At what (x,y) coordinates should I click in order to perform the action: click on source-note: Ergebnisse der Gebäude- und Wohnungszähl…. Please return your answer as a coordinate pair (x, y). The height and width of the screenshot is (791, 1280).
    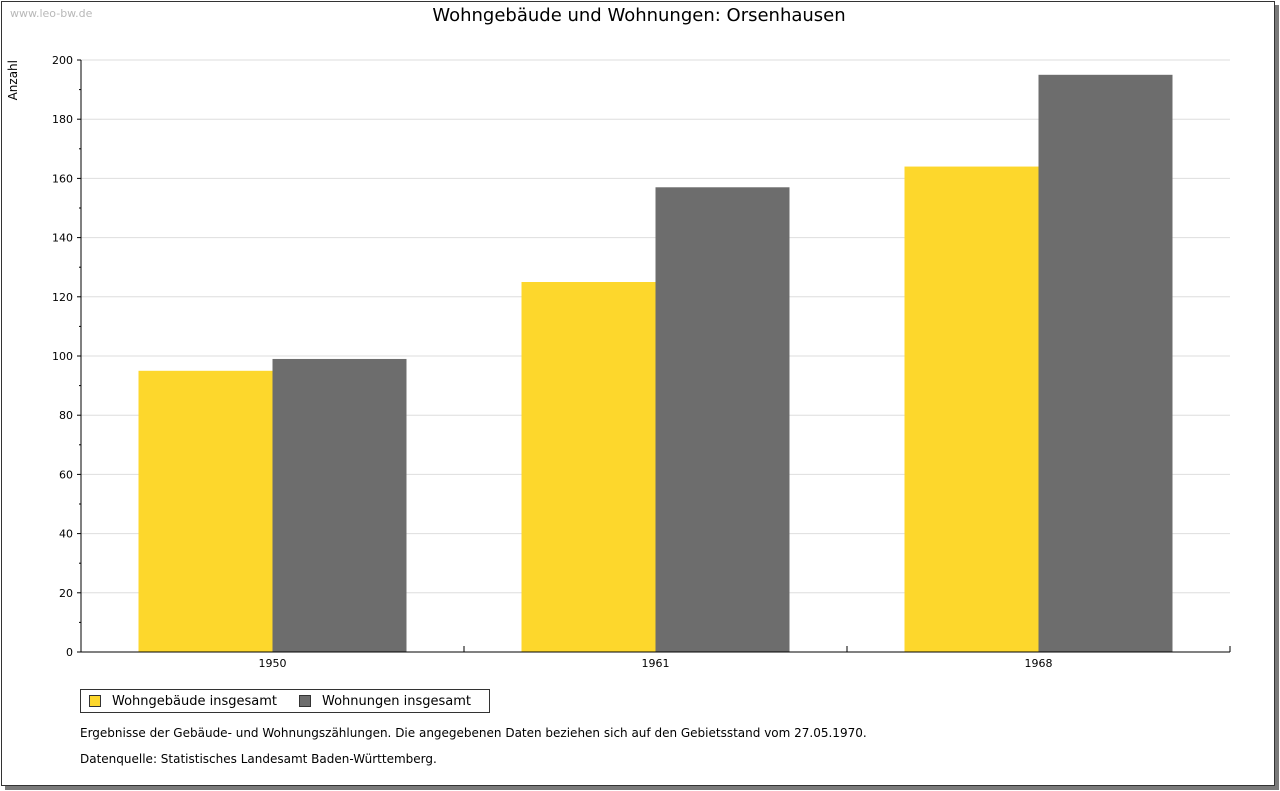
    Looking at the image, I should click on (473, 733).